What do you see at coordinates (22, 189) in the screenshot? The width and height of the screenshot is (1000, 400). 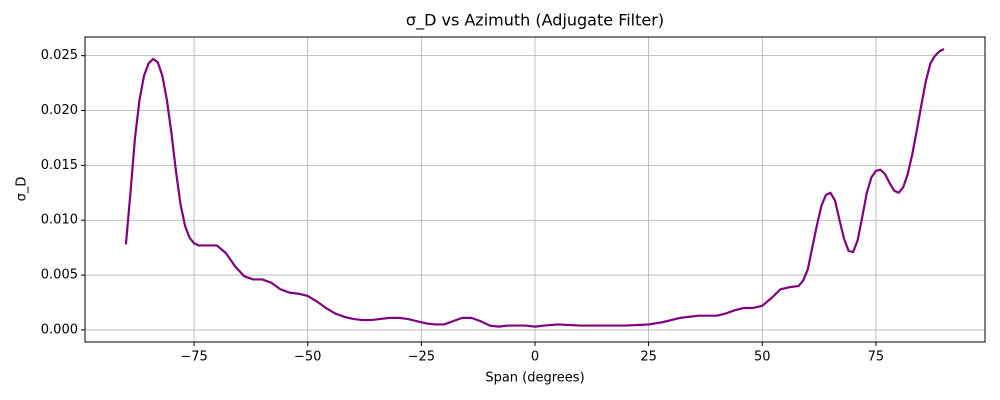 I see `y-axis-label: σ_D` at bounding box center [22, 189].